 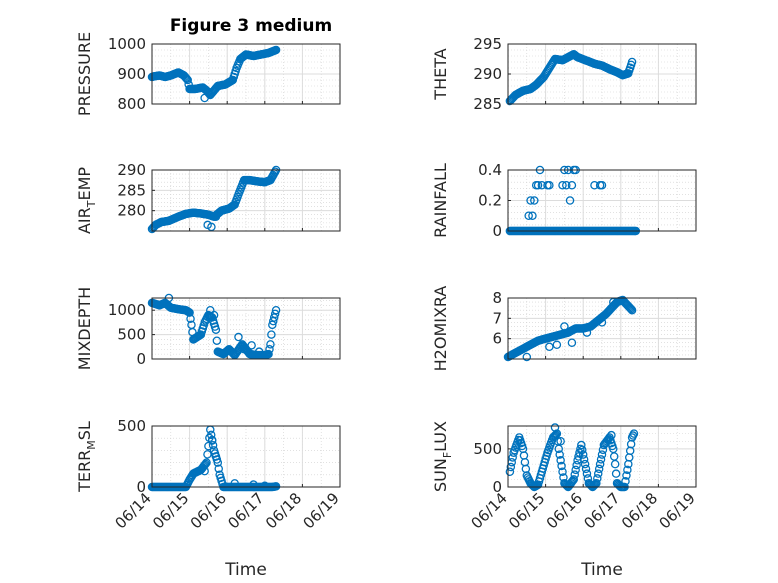 I want to click on y-tick-label: 6, so click(x=497, y=339).